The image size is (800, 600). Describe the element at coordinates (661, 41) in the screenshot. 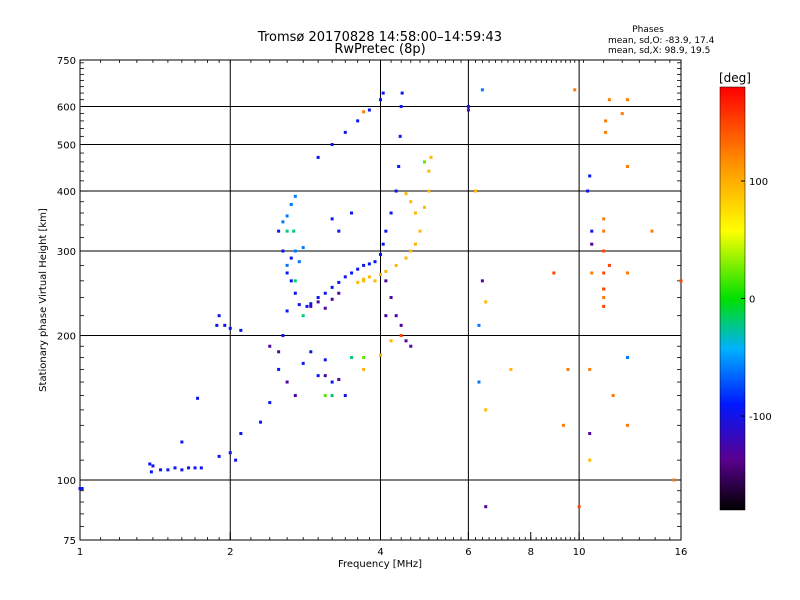

I see `phases-legend-o: mean, sd,O: -83.9, 17.4` at that location.